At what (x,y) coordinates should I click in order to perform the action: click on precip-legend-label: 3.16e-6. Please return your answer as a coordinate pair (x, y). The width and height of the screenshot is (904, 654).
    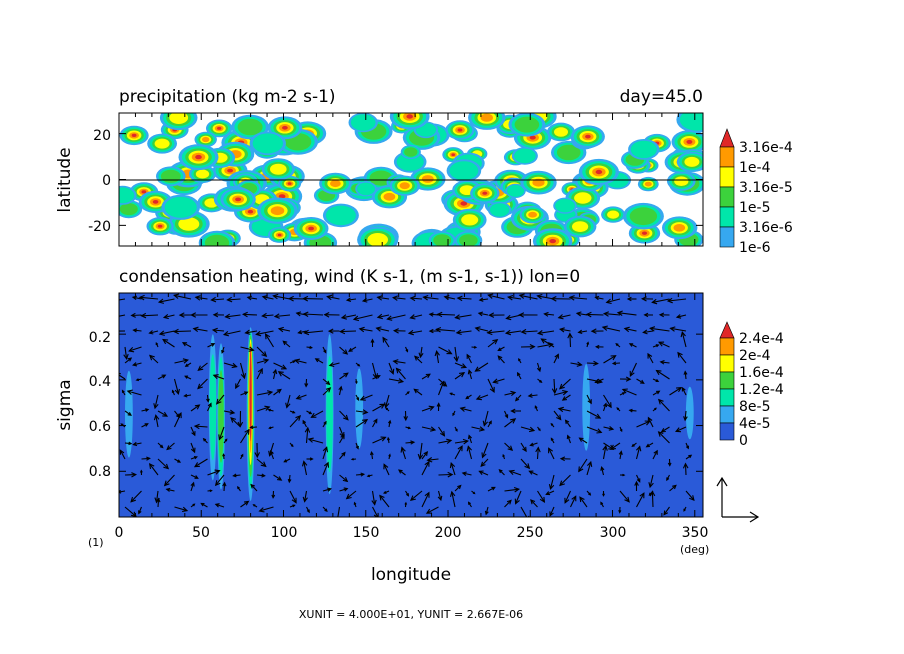
    Looking at the image, I should click on (766, 228).